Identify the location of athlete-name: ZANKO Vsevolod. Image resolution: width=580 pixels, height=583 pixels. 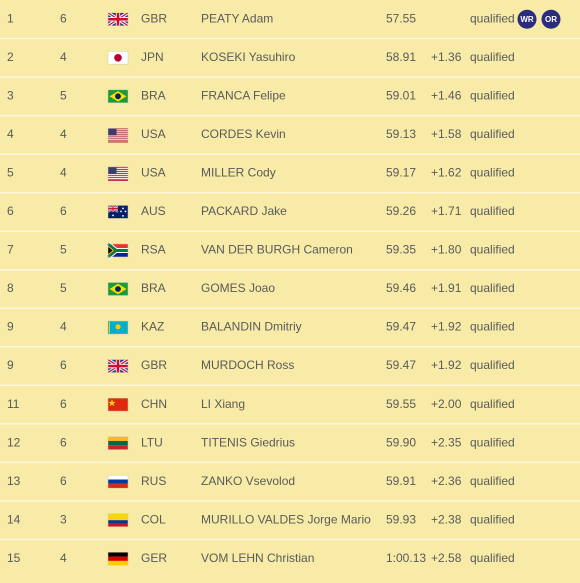
(248, 481).